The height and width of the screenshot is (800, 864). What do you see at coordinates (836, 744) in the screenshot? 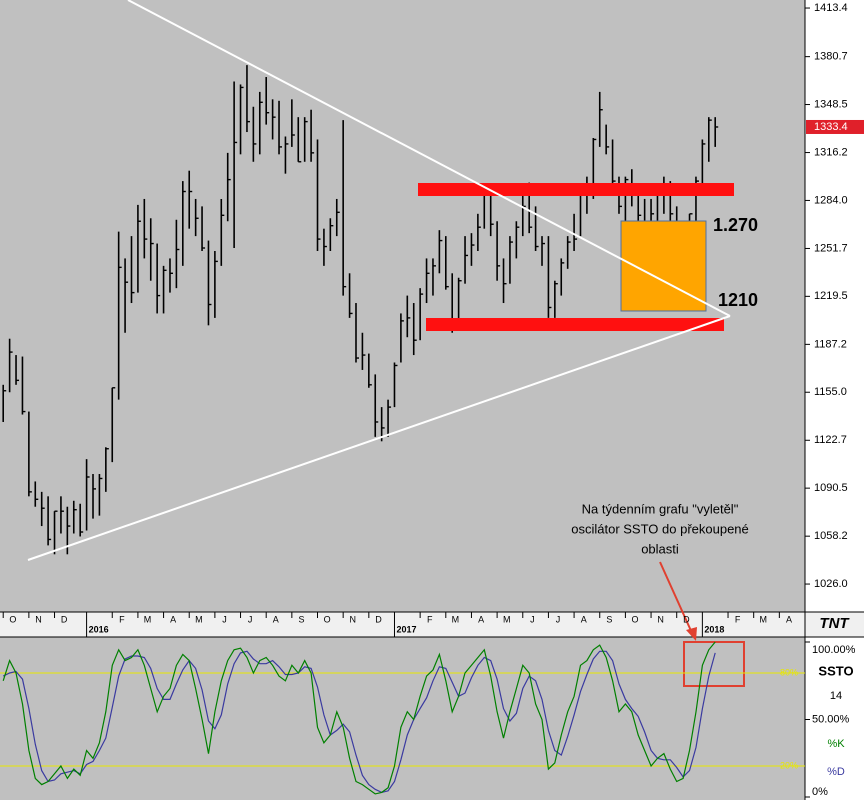
I see `legend-k: %K` at bounding box center [836, 744].